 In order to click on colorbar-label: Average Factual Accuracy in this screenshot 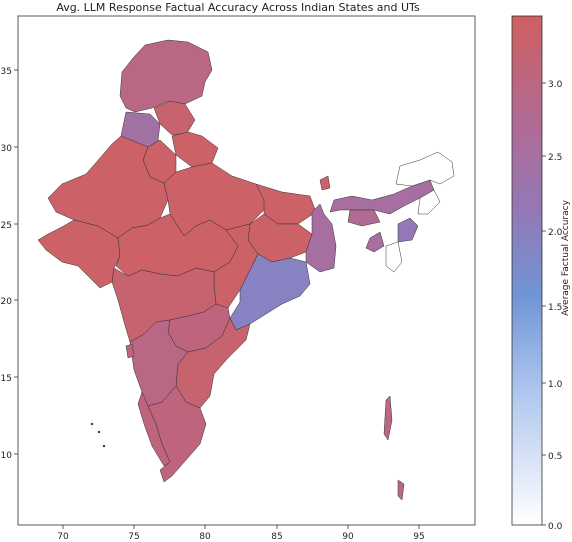, I will do `click(566, 257)`.